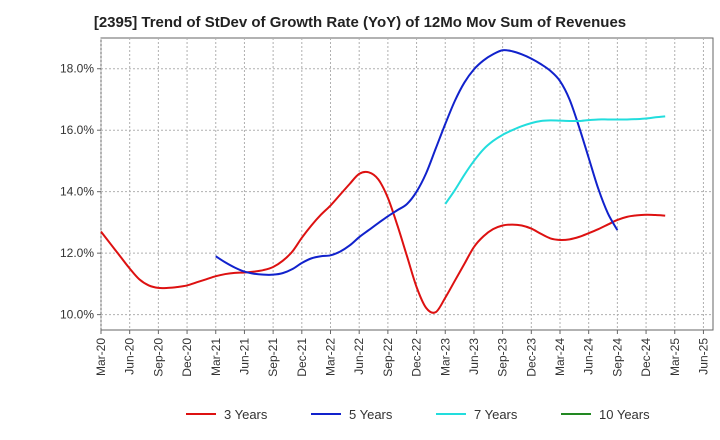 The image size is (720, 440). What do you see at coordinates (445, 357) in the screenshot?
I see `x-tick-label: Mar-23` at bounding box center [445, 357].